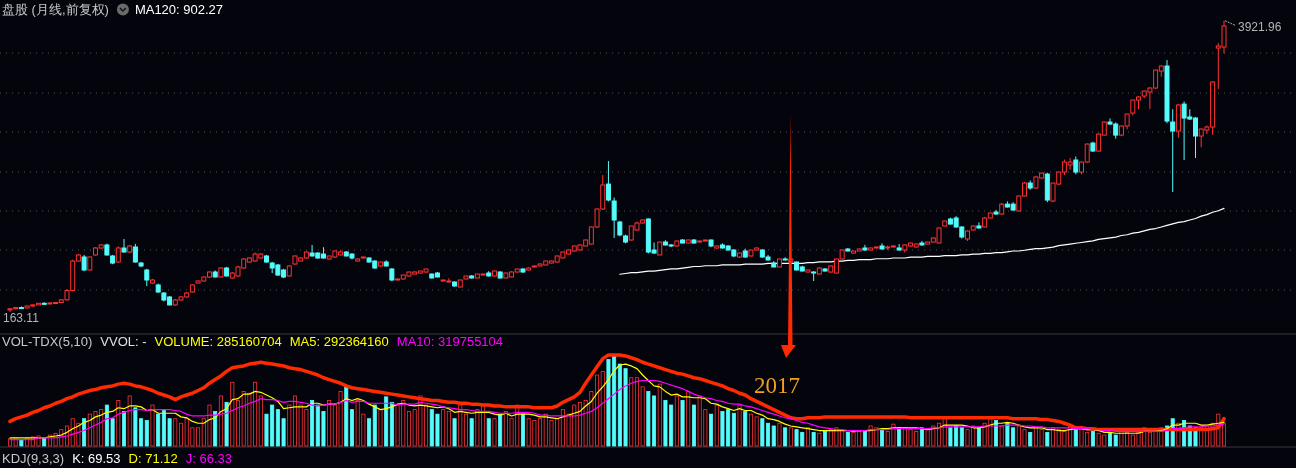 Image resolution: width=1296 pixels, height=468 pixels. I want to click on text: 3921.96, so click(1260, 26).